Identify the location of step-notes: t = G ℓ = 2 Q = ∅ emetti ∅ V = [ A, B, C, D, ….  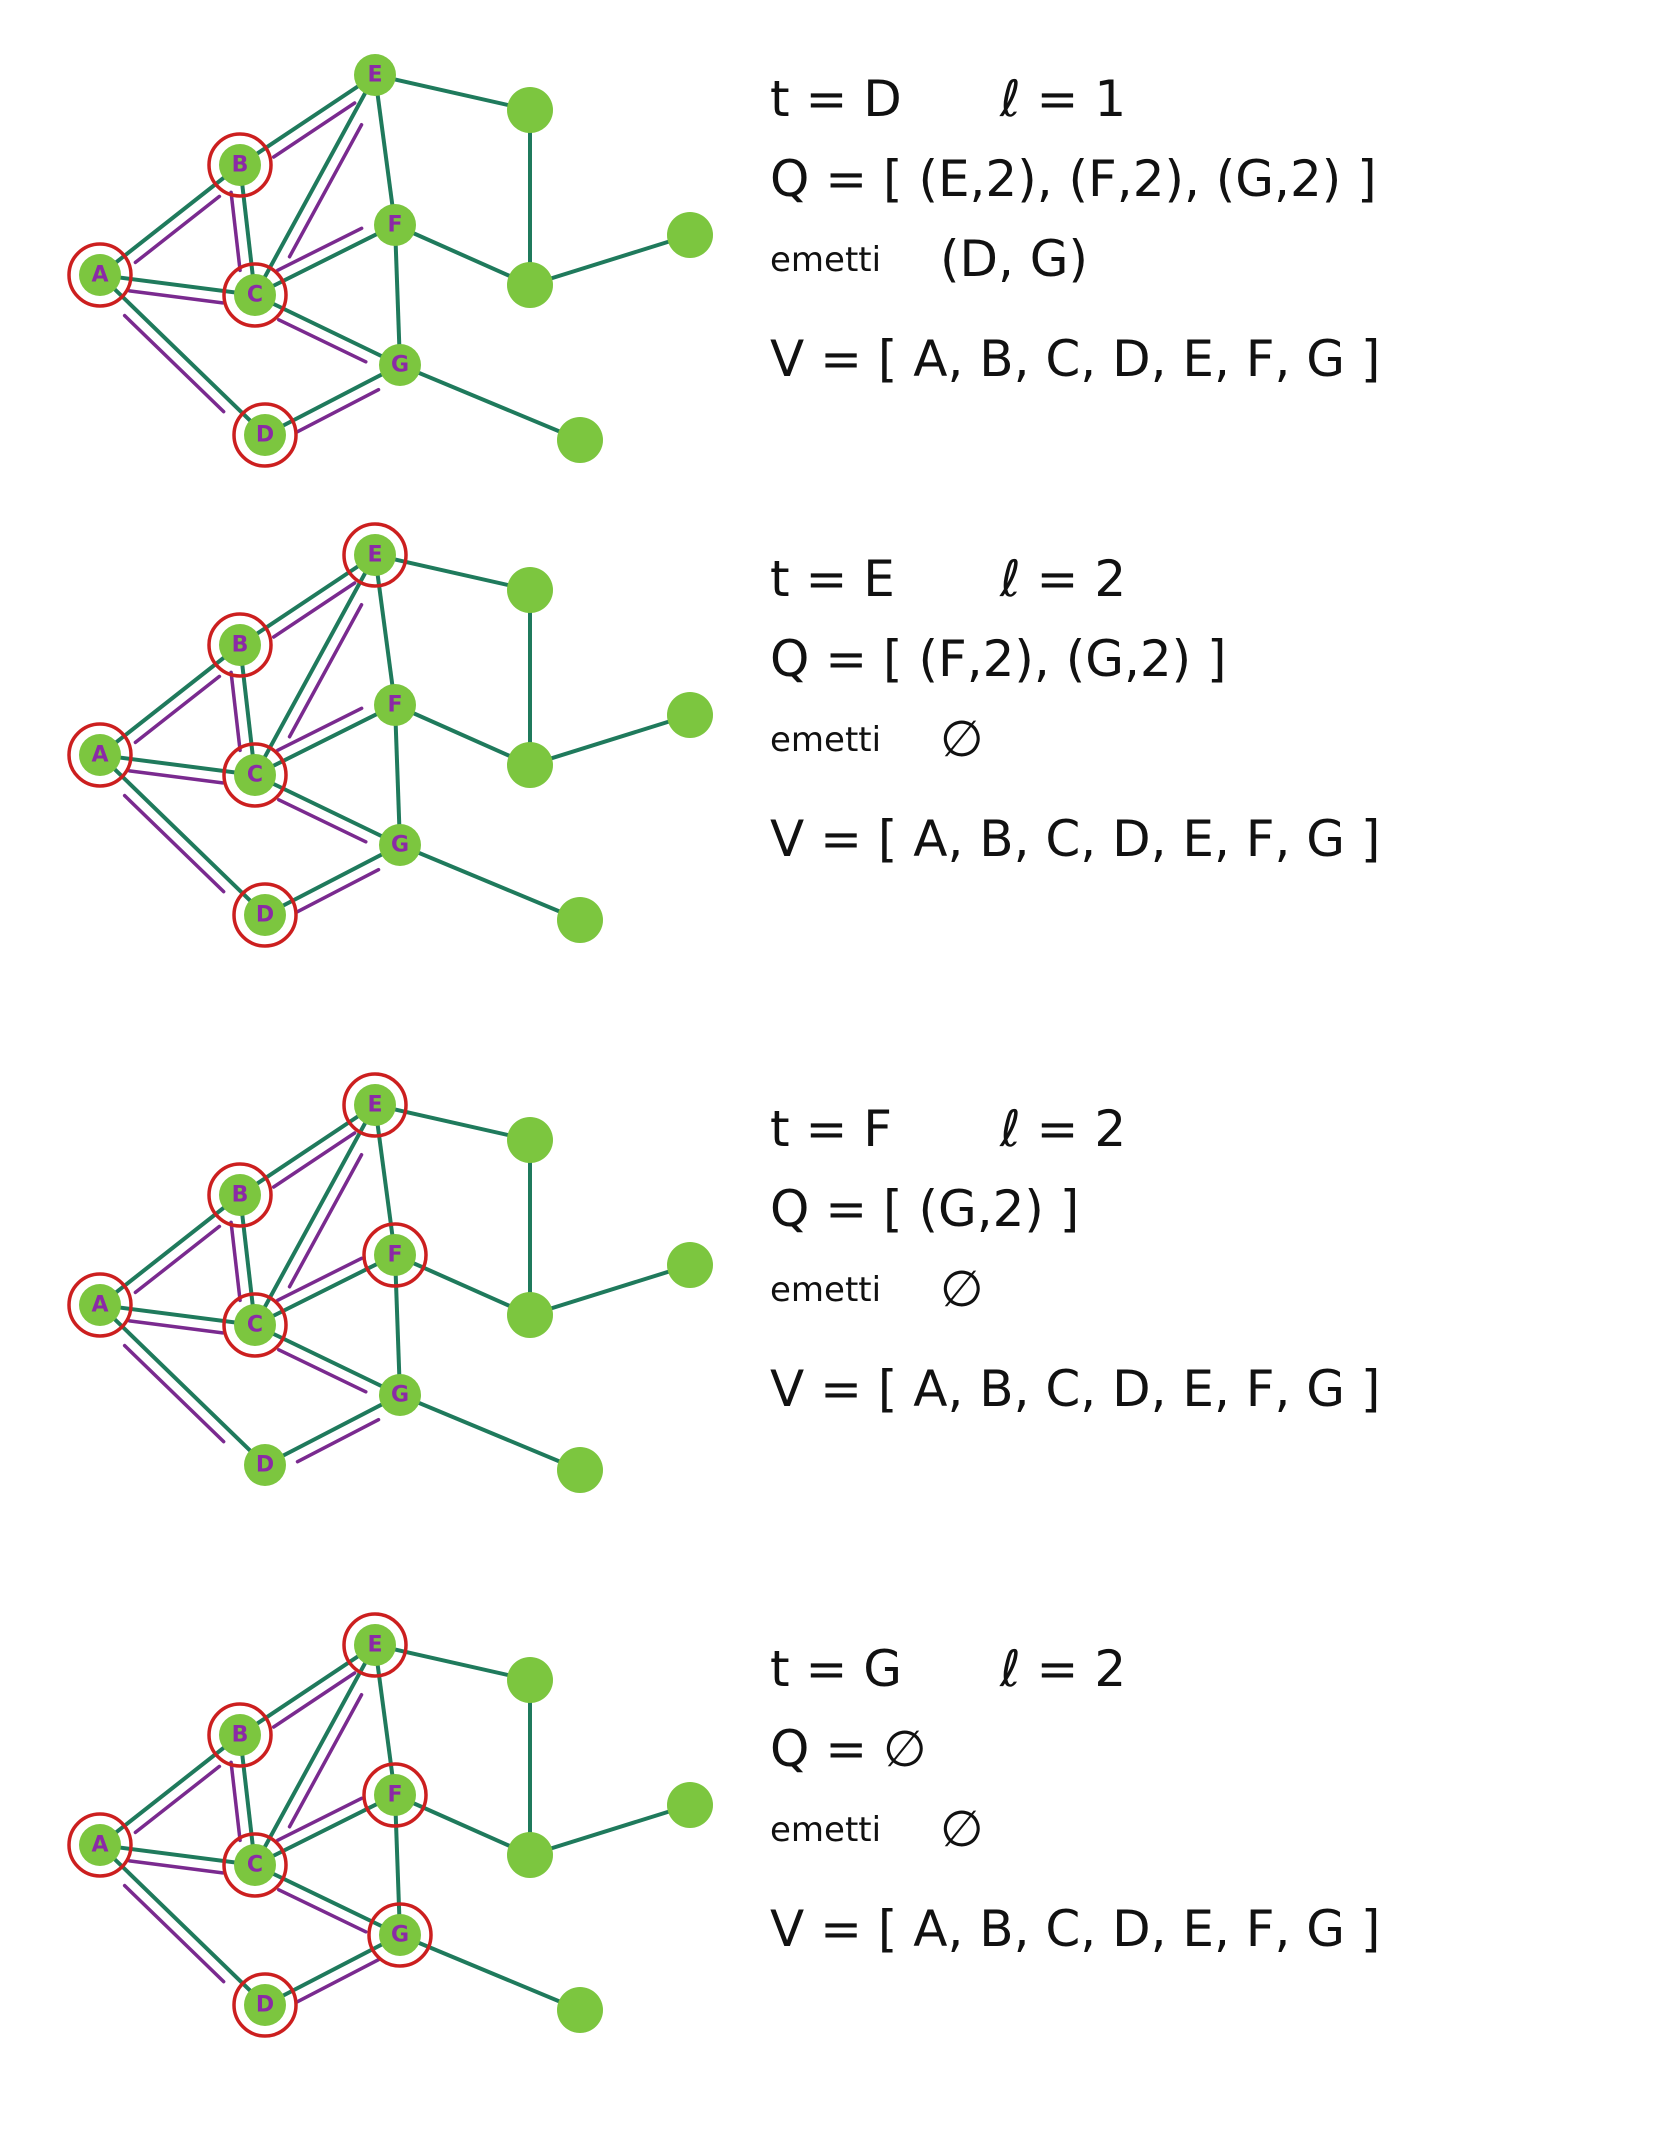
(1170, 1840).